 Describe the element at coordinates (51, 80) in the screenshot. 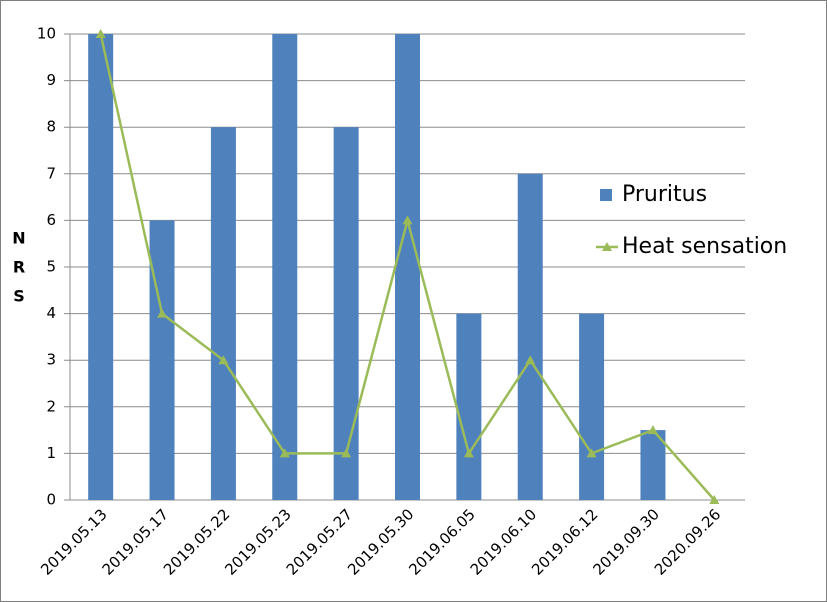

I see `y-tick-label: 9` at that location.